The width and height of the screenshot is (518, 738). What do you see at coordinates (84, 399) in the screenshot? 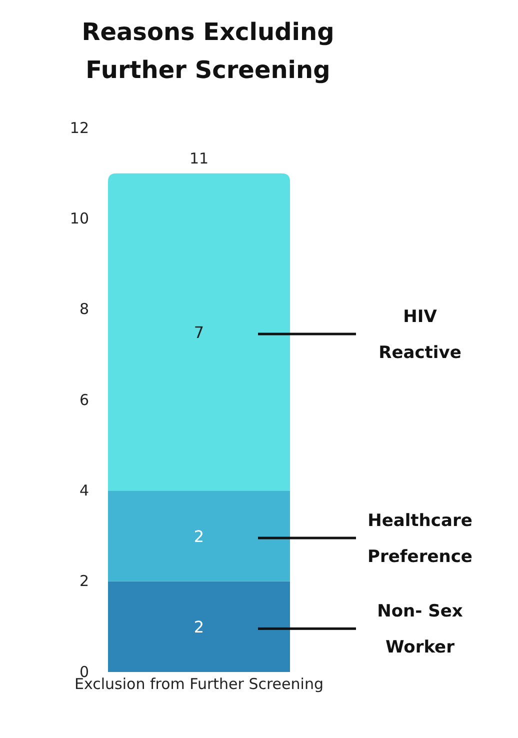
I see `y-tick-label: 6` at bounding box center [84, 399].